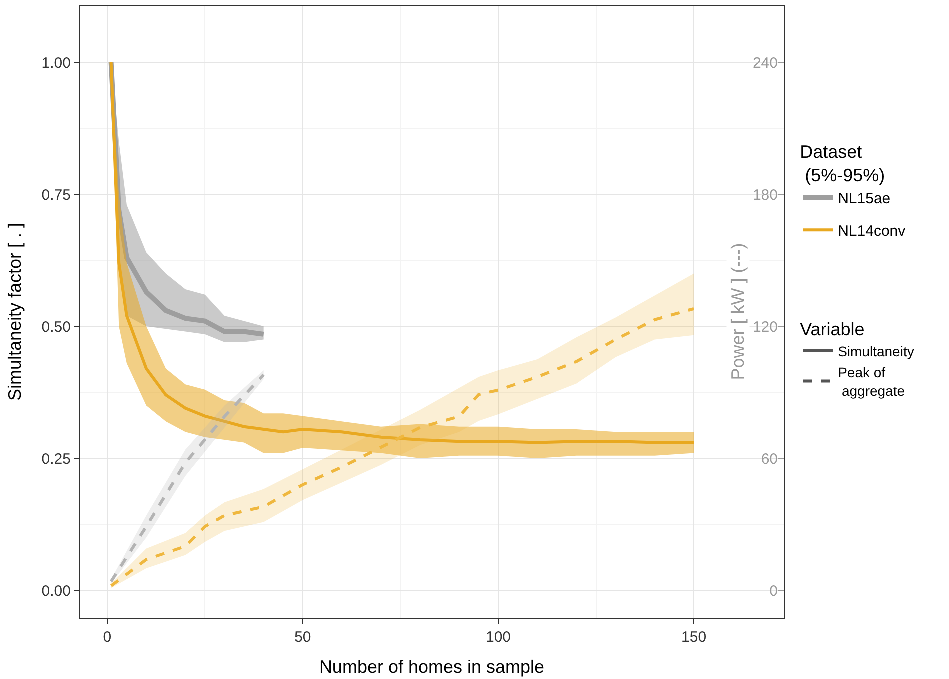 This screenshot has width=949, height=679. I want to click on y2-tick-label: 60, so click(769, 459).